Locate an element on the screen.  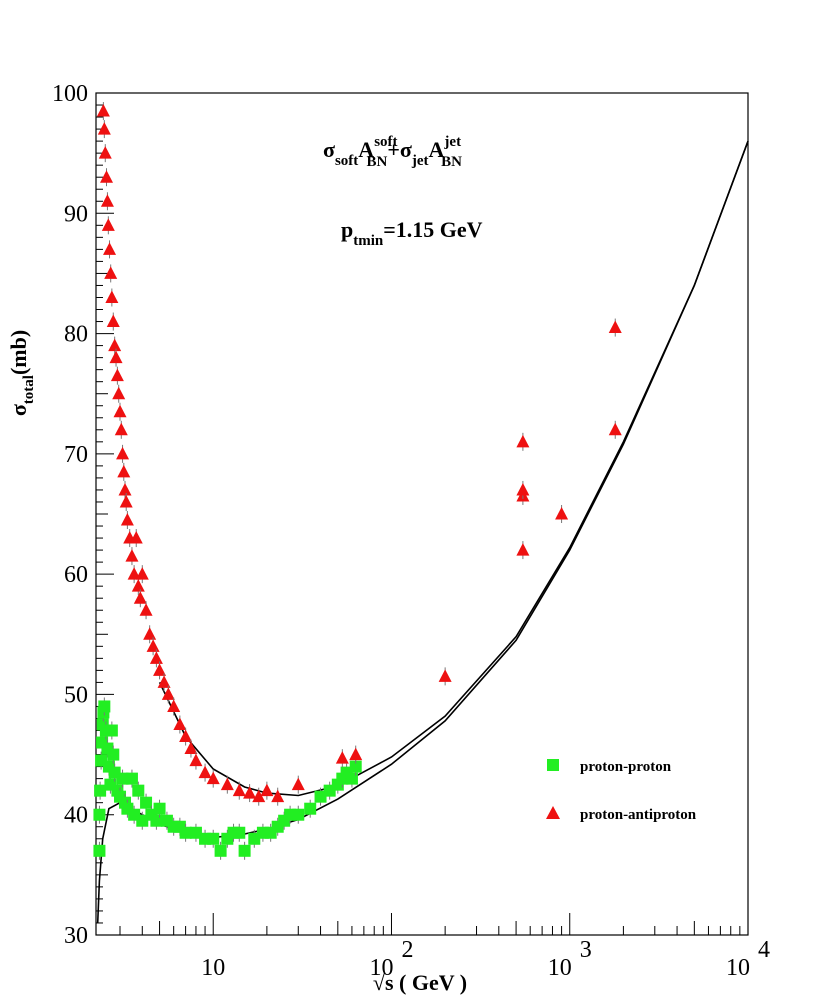
ptmin-annotation: ptmin=1.15 GeV is located at coordinates (412, 233).